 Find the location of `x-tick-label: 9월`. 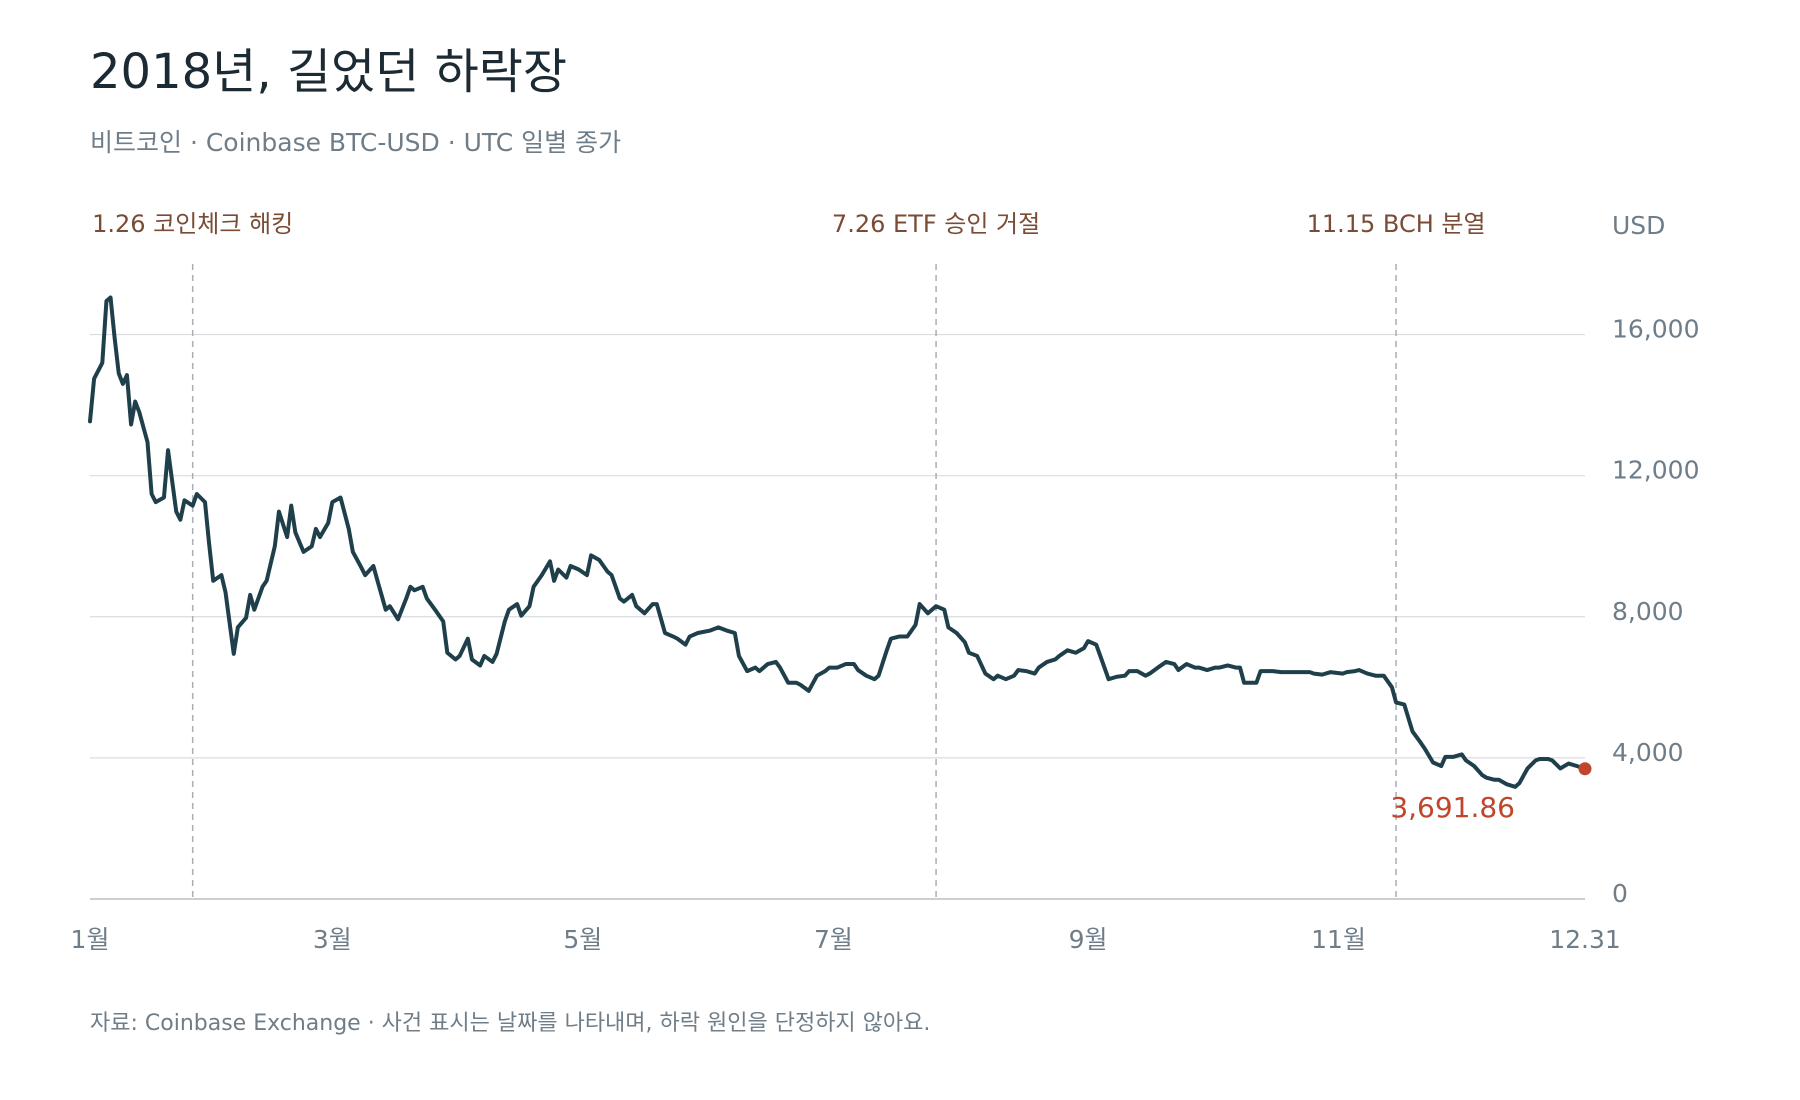

x-tick-label: 9월 is located at coordinates (1088, 939).